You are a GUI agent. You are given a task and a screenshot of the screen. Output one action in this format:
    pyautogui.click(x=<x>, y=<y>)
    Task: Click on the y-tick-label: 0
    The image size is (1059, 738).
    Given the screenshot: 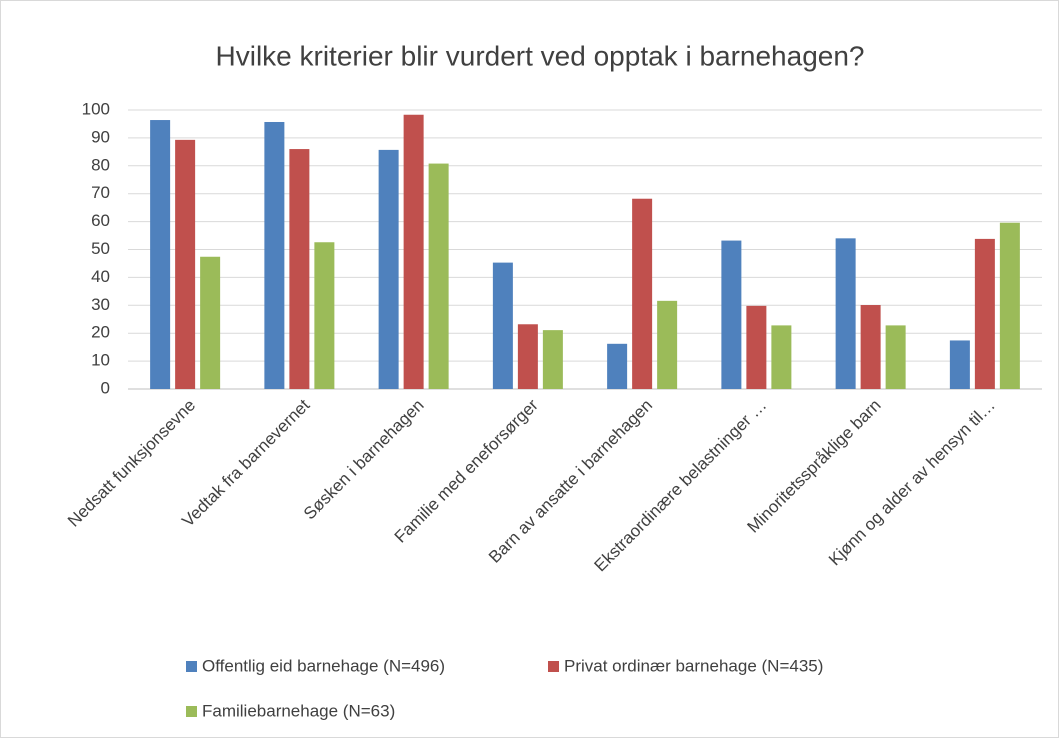 What is the action you would take?
    pyautogui.click(x=105, y=387)
    